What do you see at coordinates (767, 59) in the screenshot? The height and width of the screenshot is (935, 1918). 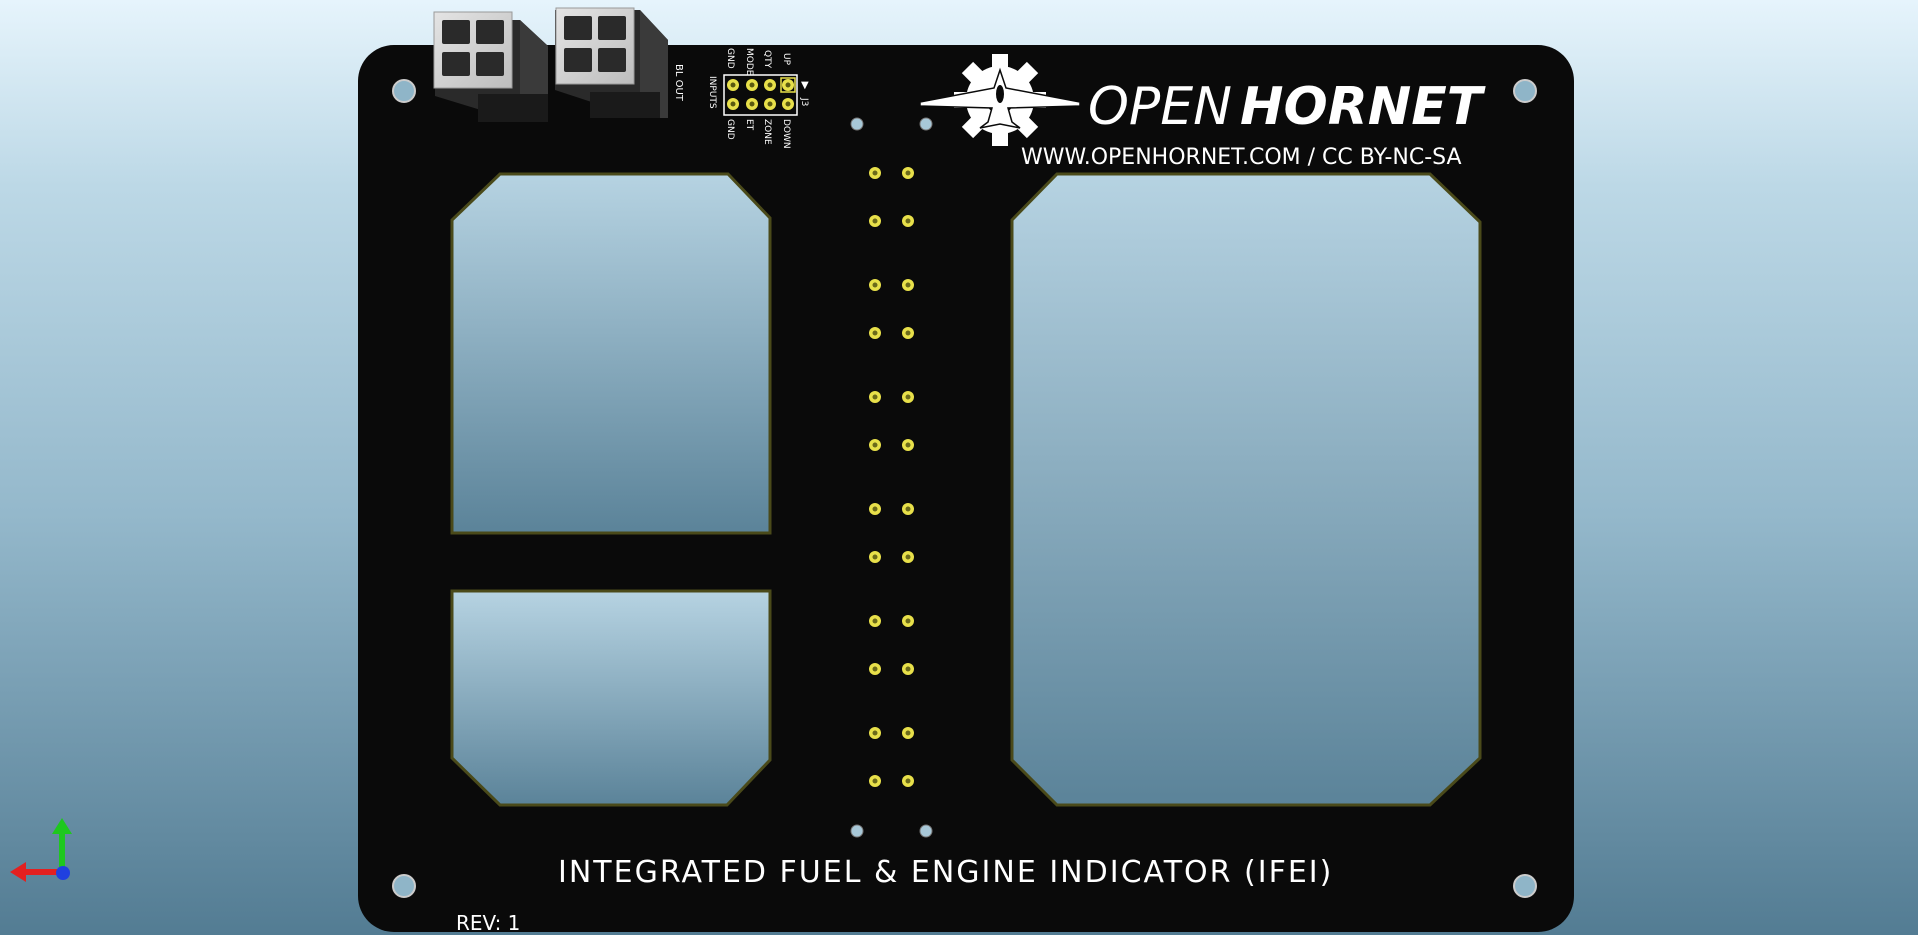 I see `pin-label-qty: QTY` at bounding box center [767, 59].